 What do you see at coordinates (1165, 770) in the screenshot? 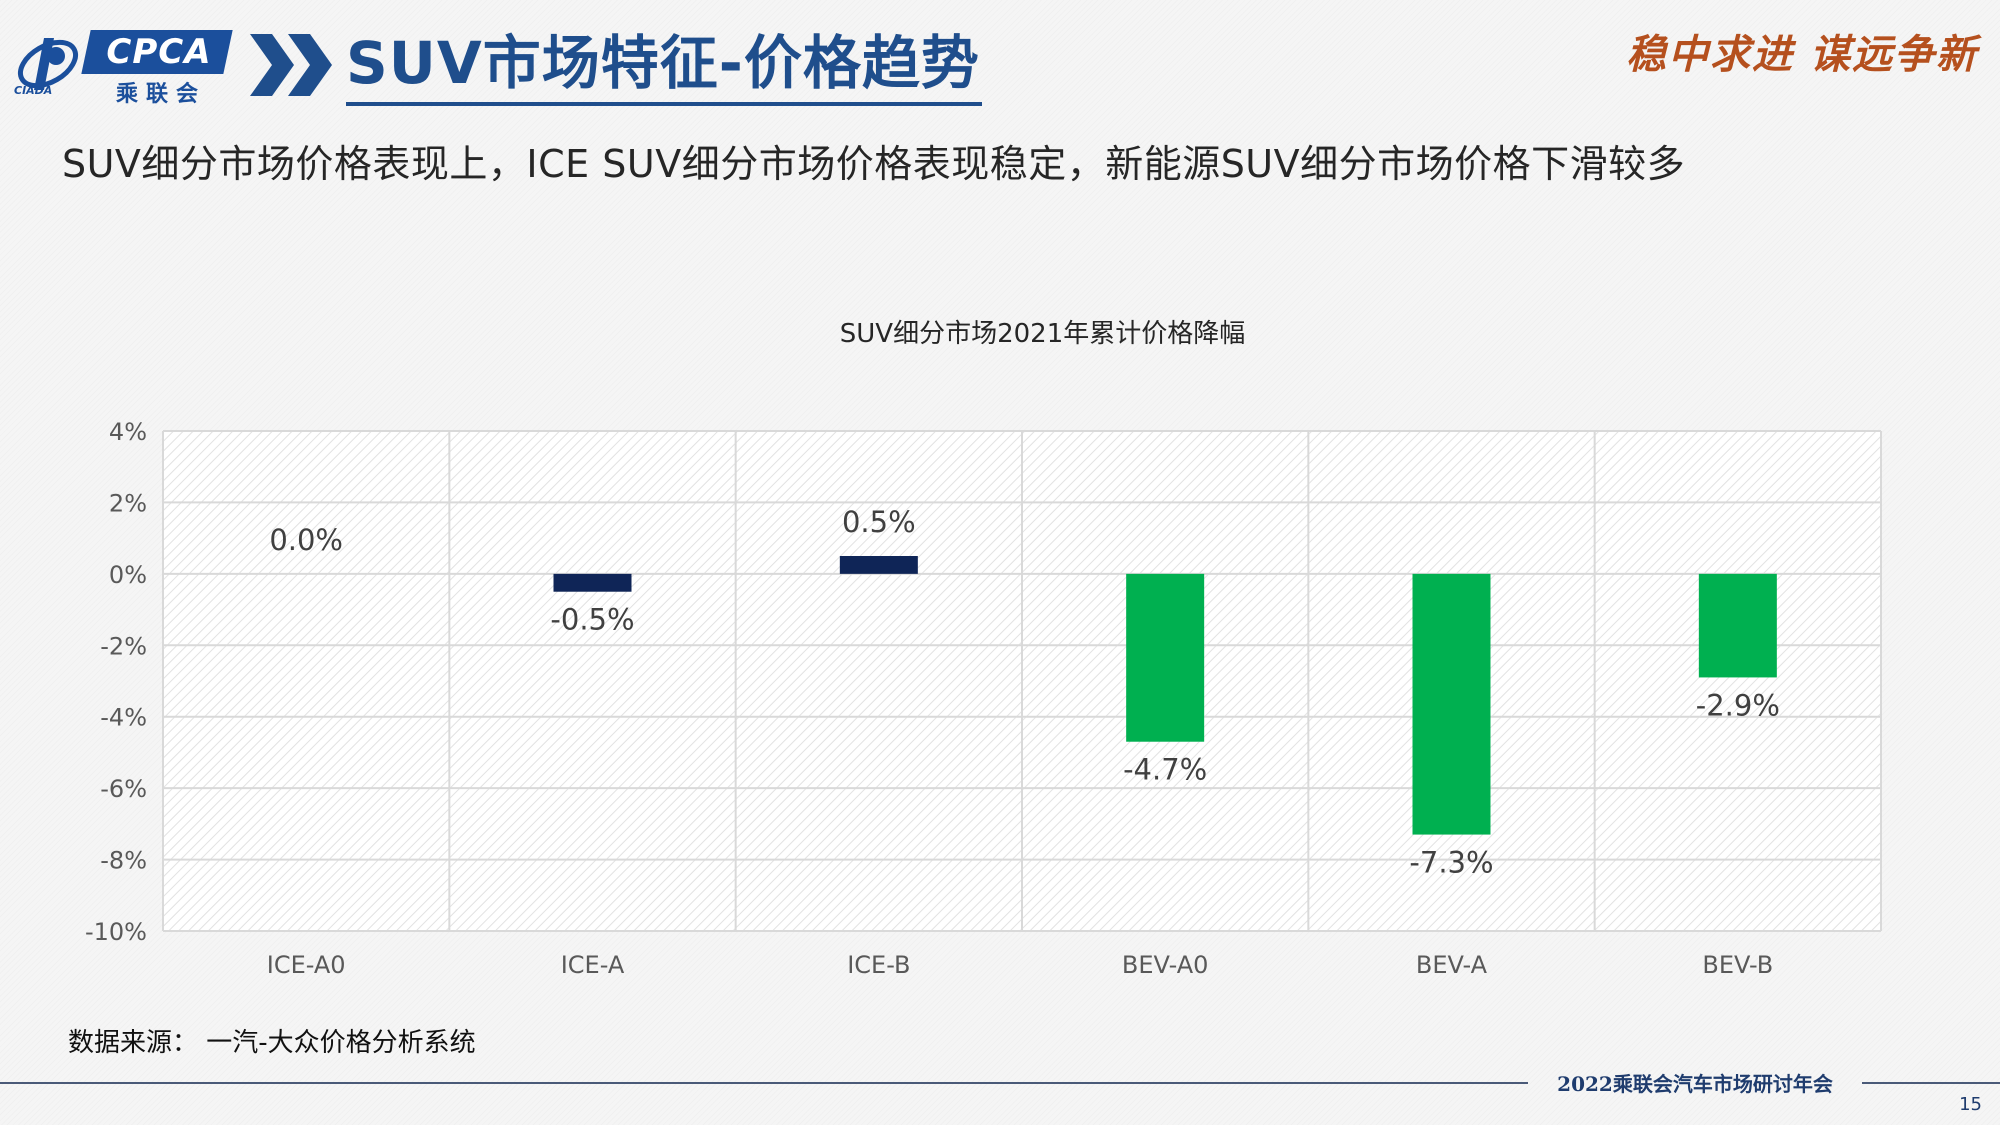
I see `data-label: -4.7%` at bounding box center [1165, 770].